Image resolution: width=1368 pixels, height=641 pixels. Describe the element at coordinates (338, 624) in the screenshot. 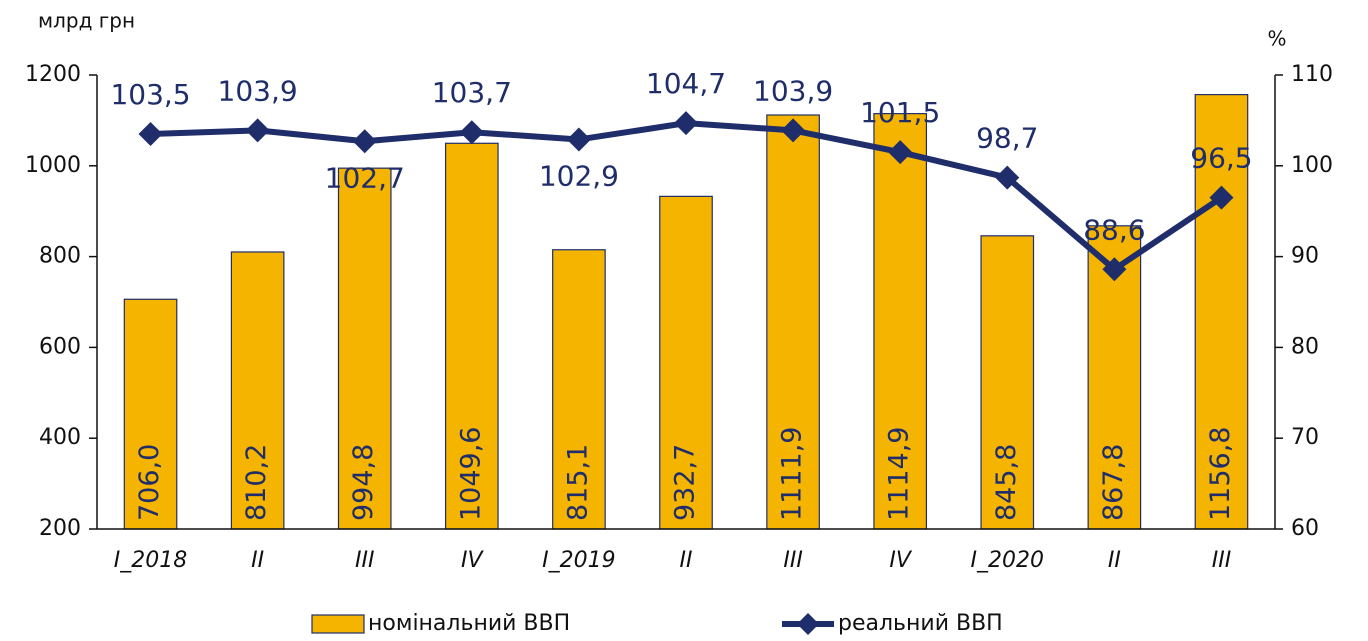

I see `legend-swatch` at that location.